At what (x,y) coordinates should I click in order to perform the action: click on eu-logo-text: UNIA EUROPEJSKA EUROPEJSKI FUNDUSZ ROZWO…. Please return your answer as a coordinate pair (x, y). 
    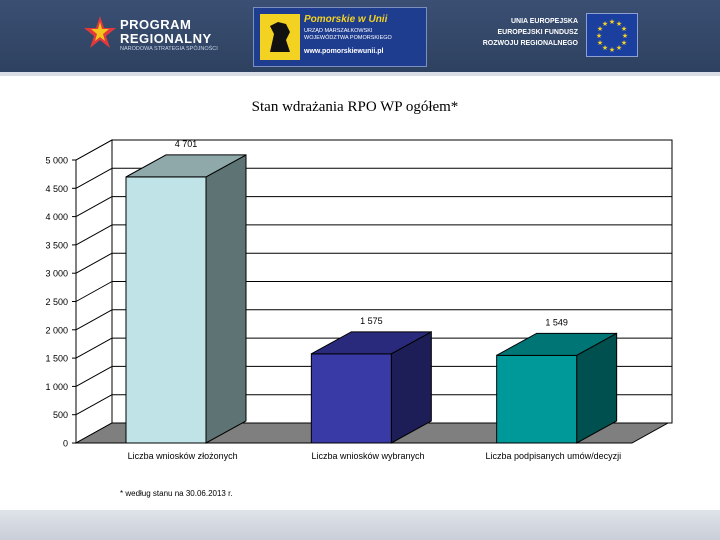
    Looking at the image, I should click on (530, 32).